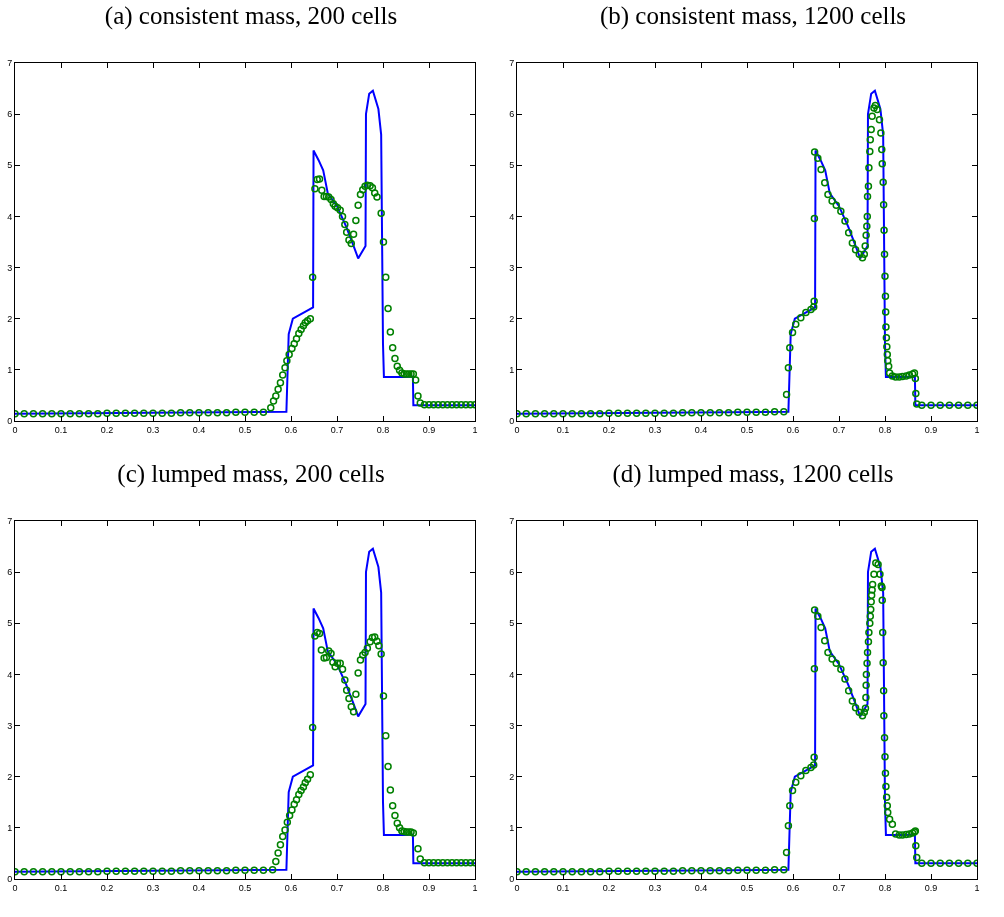 The image size is (1004, 917). I want to click on chart-title: (c) lumped mass, 200 cells, so click(251, 474).